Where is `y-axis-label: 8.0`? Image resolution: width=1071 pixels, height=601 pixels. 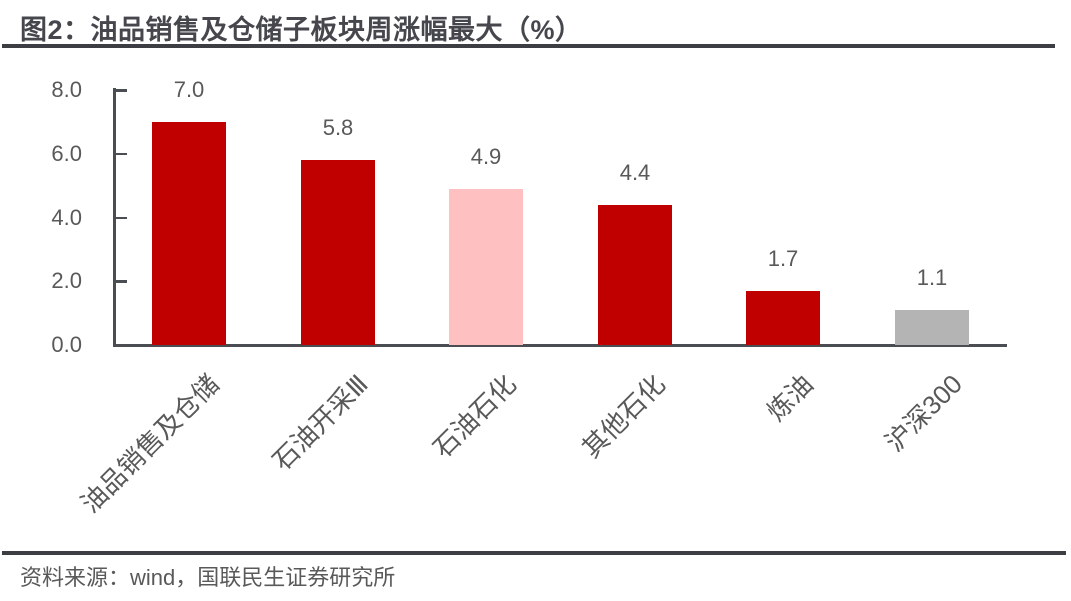
y-axis-label: 8.0 is located at coordinates (66, 89).